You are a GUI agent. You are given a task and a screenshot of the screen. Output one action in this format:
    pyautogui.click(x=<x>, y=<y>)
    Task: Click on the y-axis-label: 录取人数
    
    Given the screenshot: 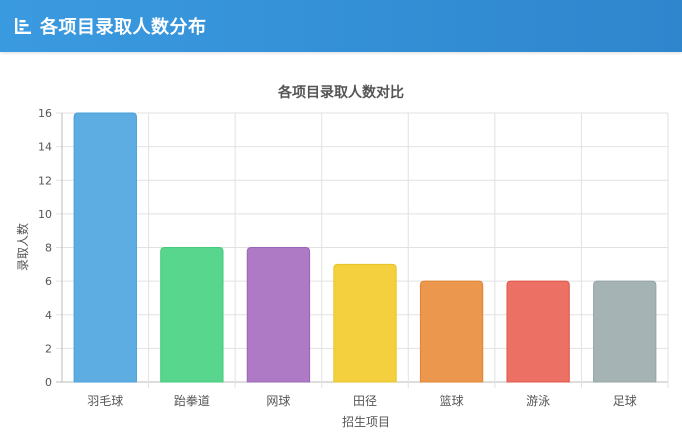 What is the action you would take?
    pyautogui.click(x=22, y=247)
    